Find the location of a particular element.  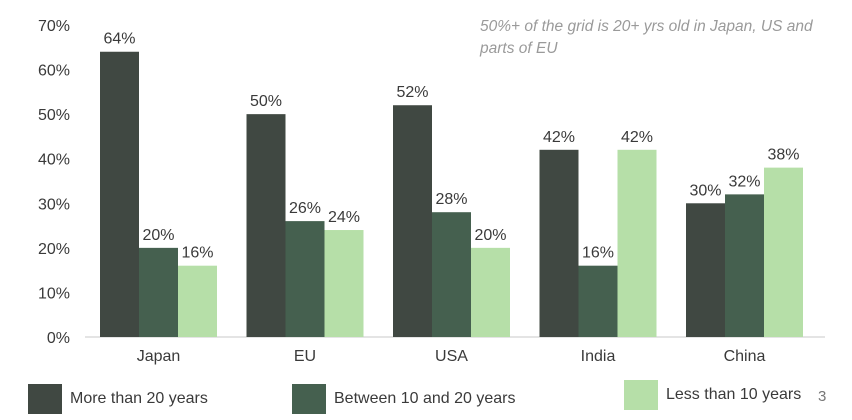

y-tick-label: 60% is located at coordinates (54, 71).